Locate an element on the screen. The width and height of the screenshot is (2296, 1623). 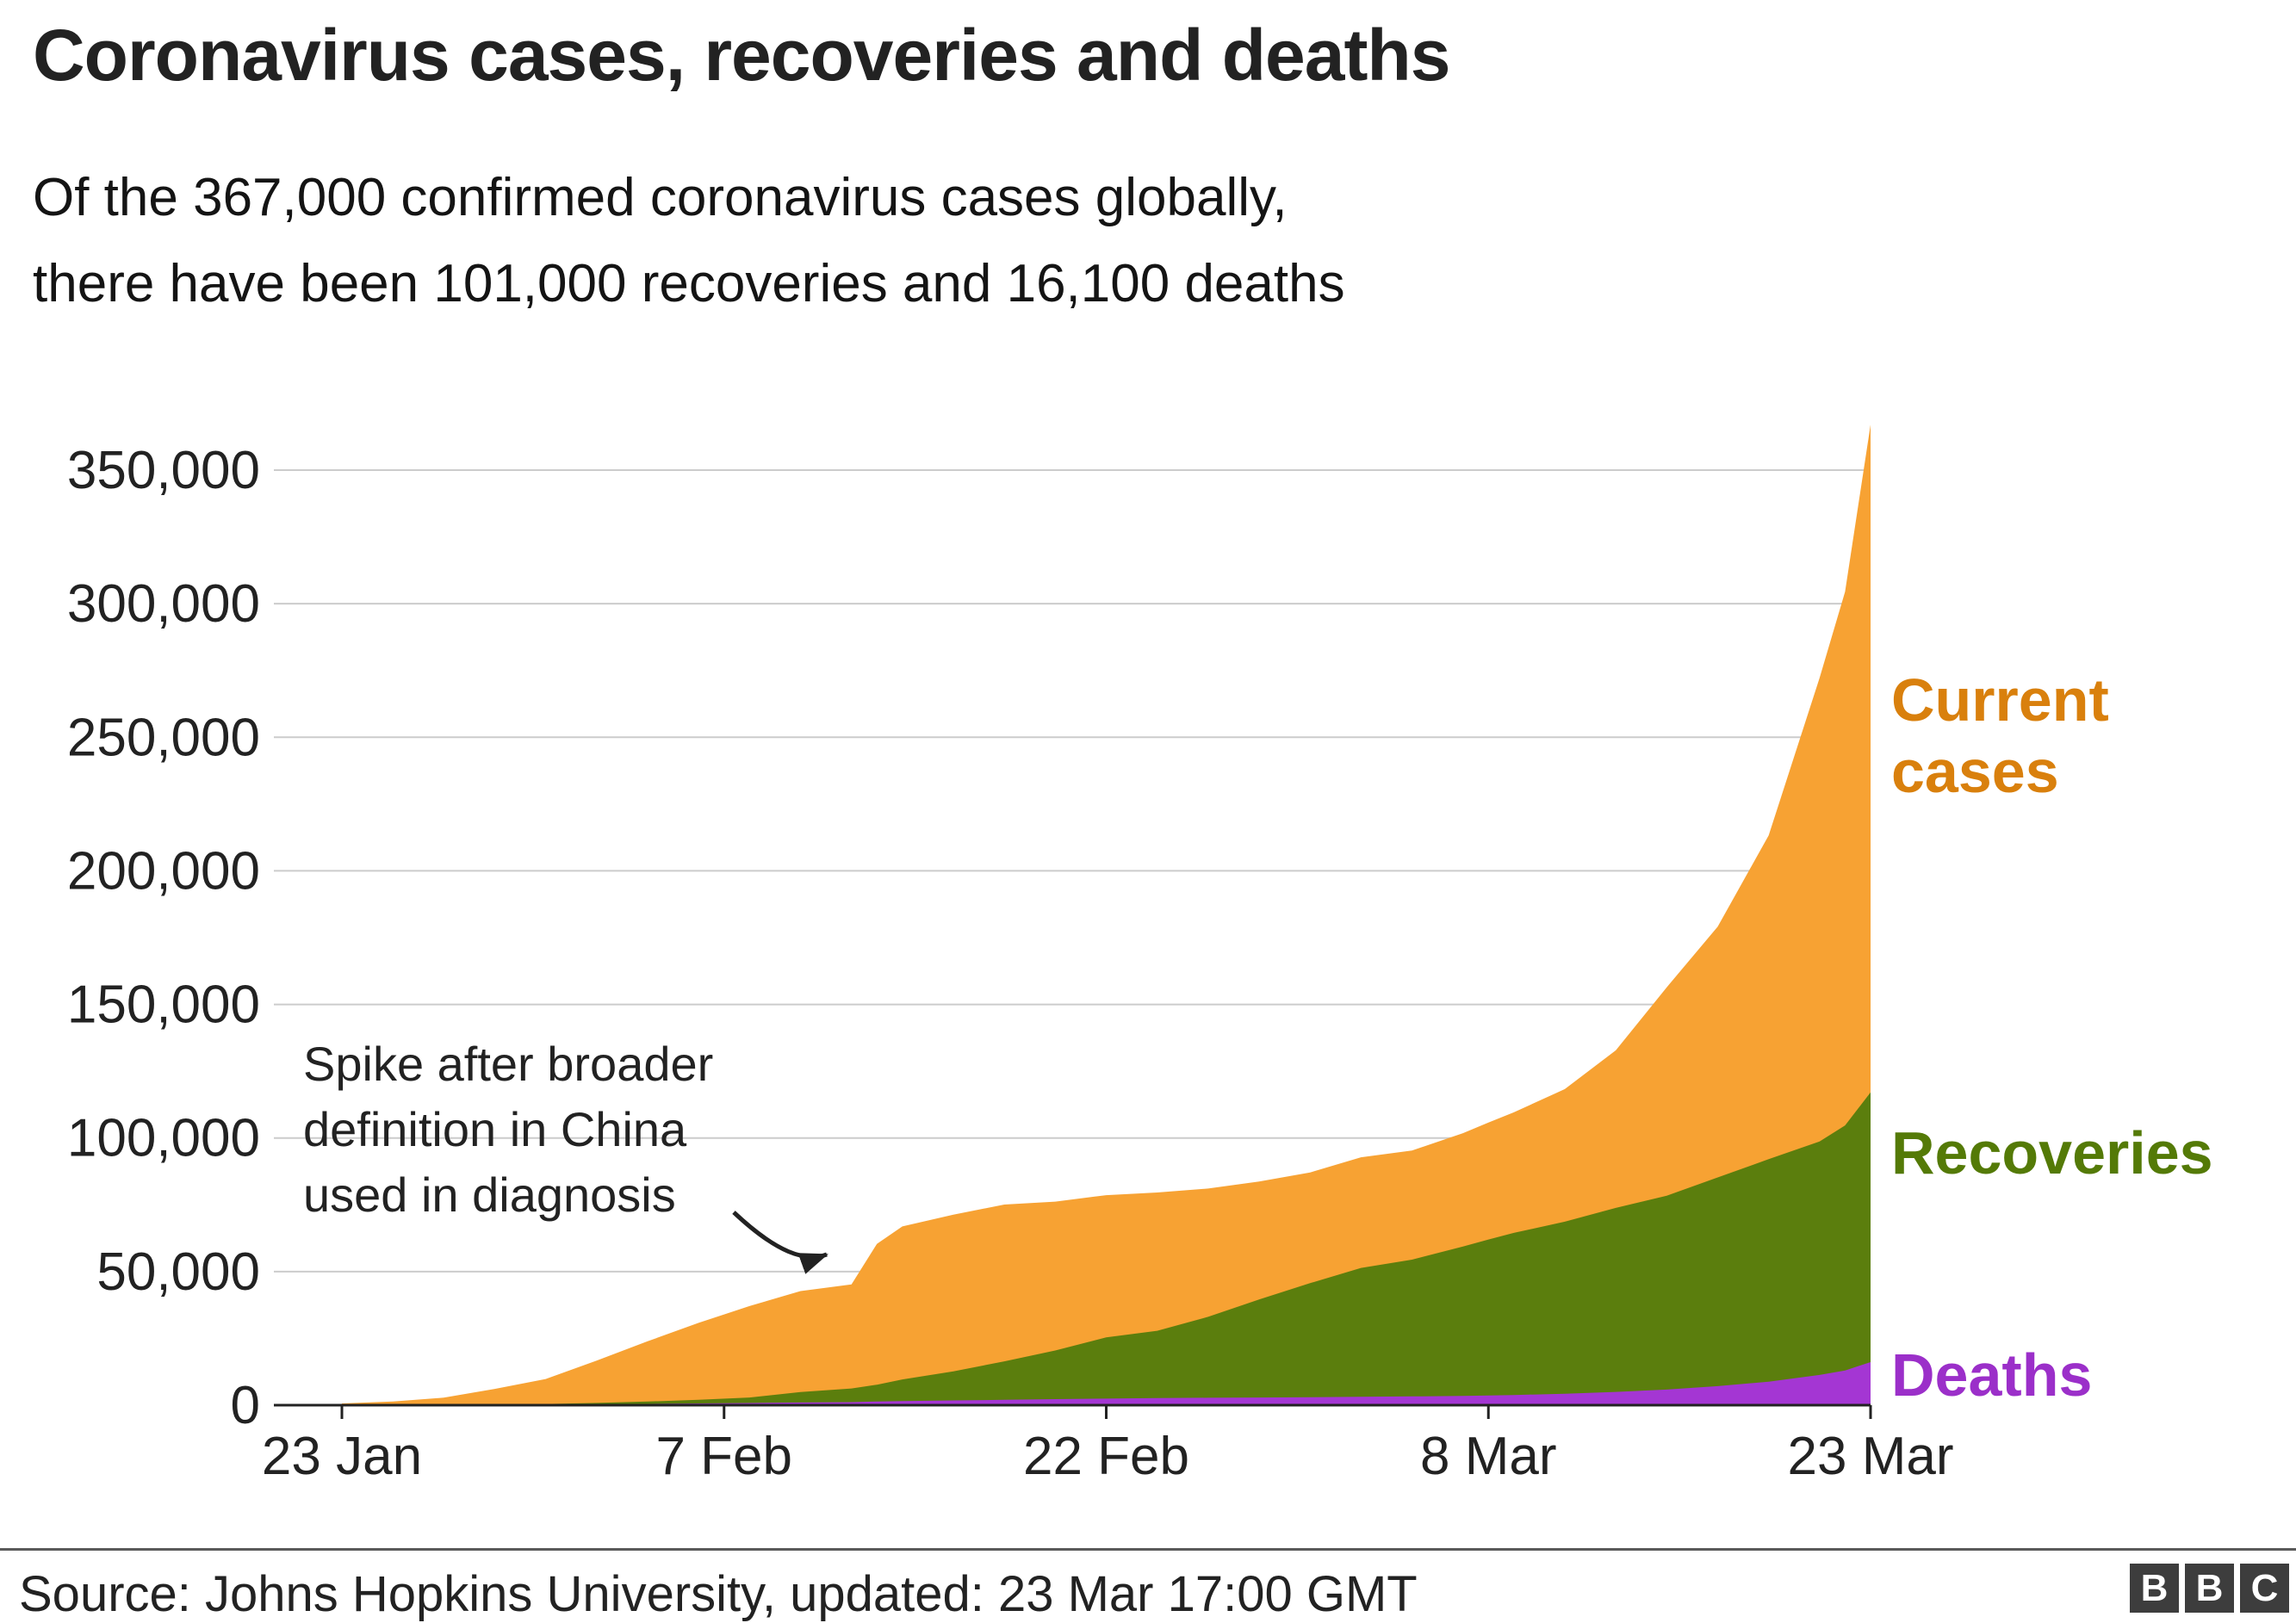
annotation-line2: definition in China is located at coordinates (495, 1129).